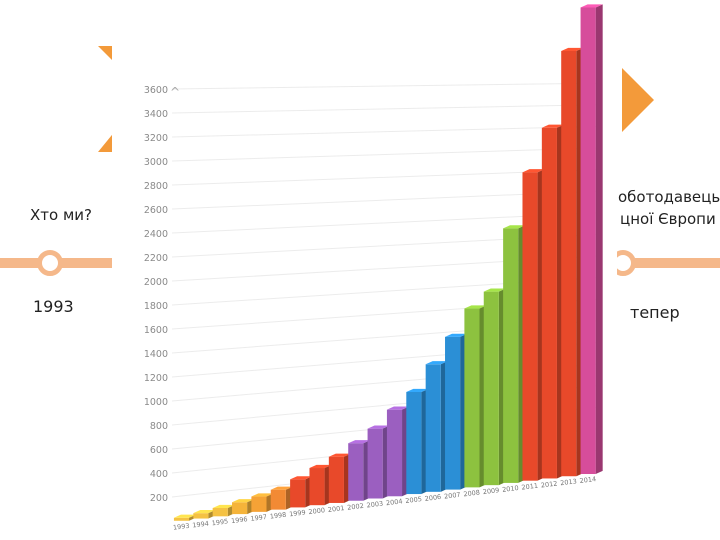 Image resolution: width=720 pixels, height=540 pixels. I want to click on right-now: тепер, so click(655, 312).